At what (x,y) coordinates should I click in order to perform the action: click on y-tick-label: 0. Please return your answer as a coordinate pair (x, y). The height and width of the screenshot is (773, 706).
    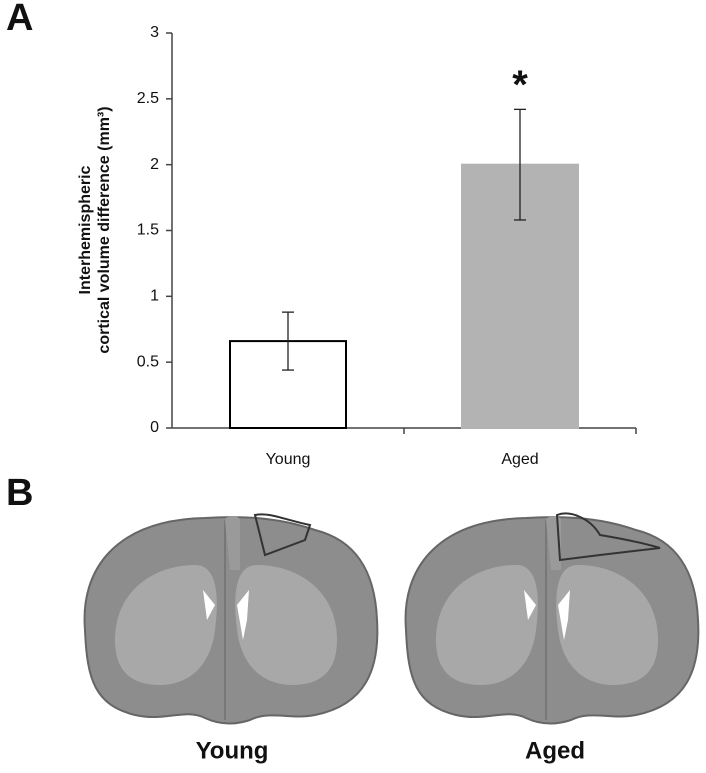
    Looking at the image, I should click on (154, 427).